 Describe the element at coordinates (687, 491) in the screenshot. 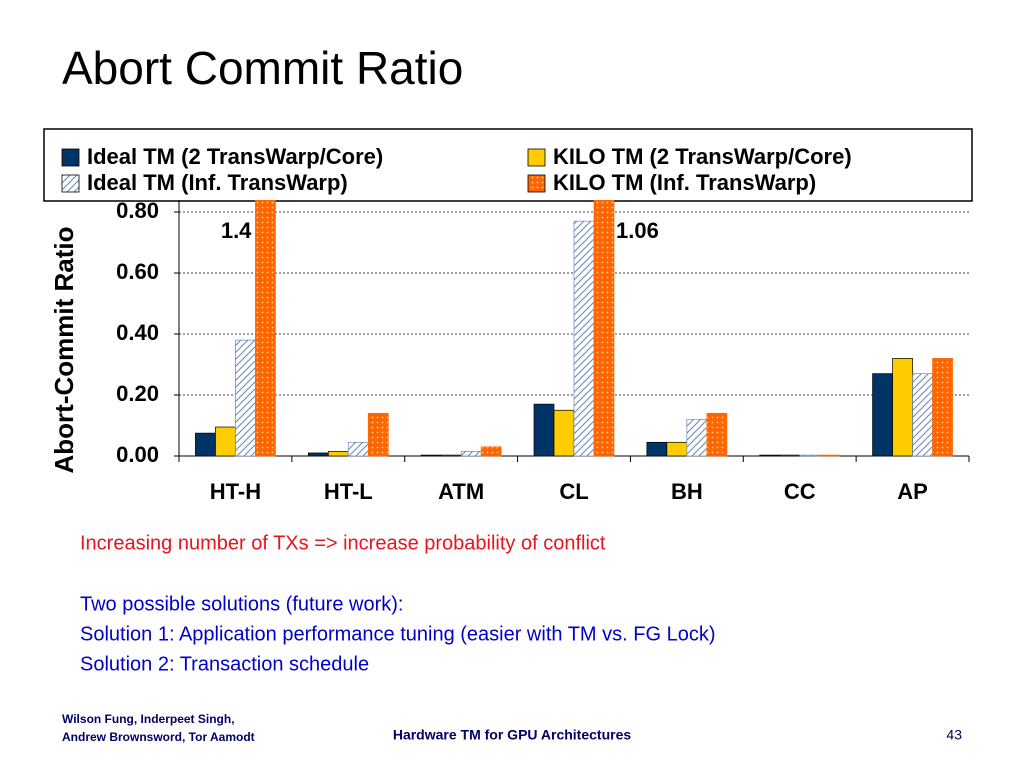

I see `x-tick-label: BH` at that location.